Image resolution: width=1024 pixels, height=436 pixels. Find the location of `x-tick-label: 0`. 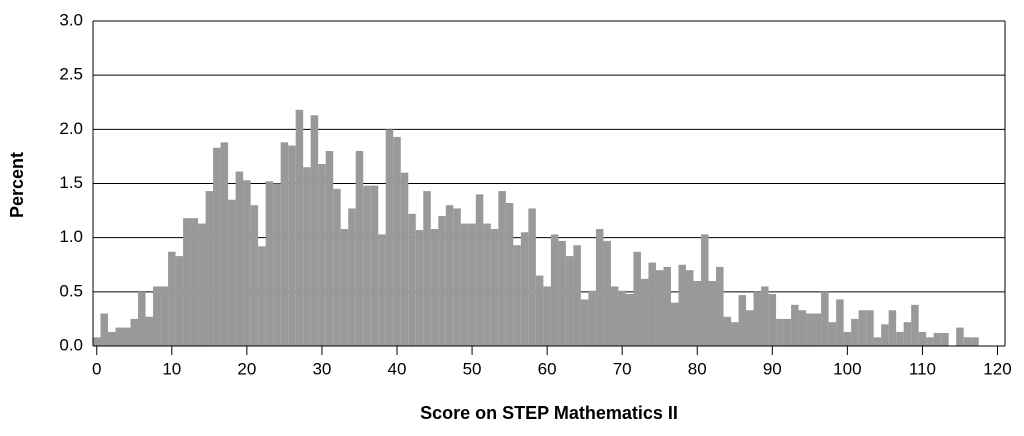

x-tick-label: 0 is located at coordinates (96, 368).